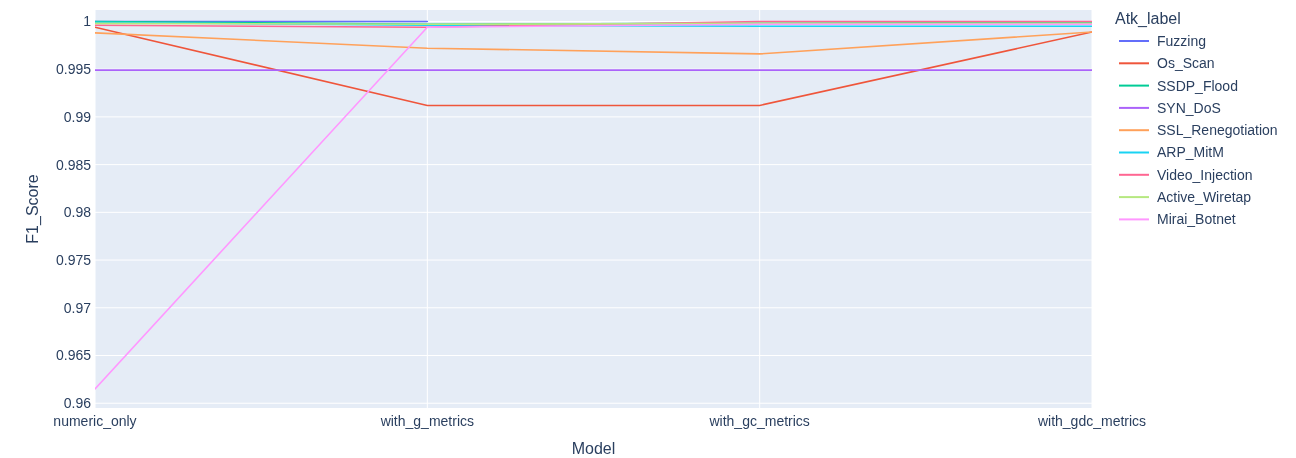 The height and width of the screenshot is (458, 1296). What do you see at coordinates (1190, 152) in the screenshot?
I see `legend-label: ARP_MitM` at bounding box center [1190, 152].